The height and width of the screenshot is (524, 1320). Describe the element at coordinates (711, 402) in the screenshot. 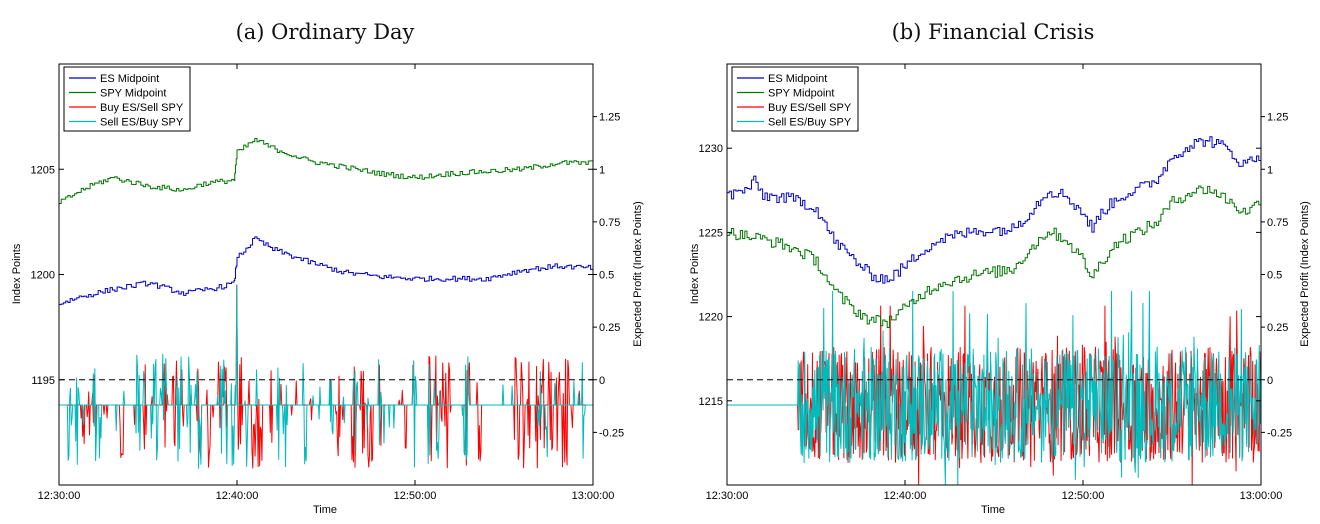

I see `y-tick-label: 1215` at that location.